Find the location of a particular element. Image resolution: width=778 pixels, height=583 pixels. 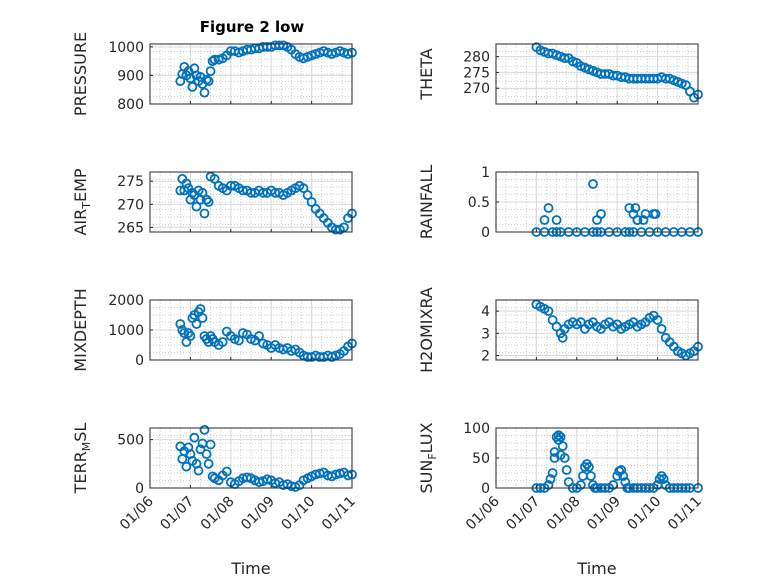

y-axis-label: H2OMIXRA is located at coordinates (426, 330).